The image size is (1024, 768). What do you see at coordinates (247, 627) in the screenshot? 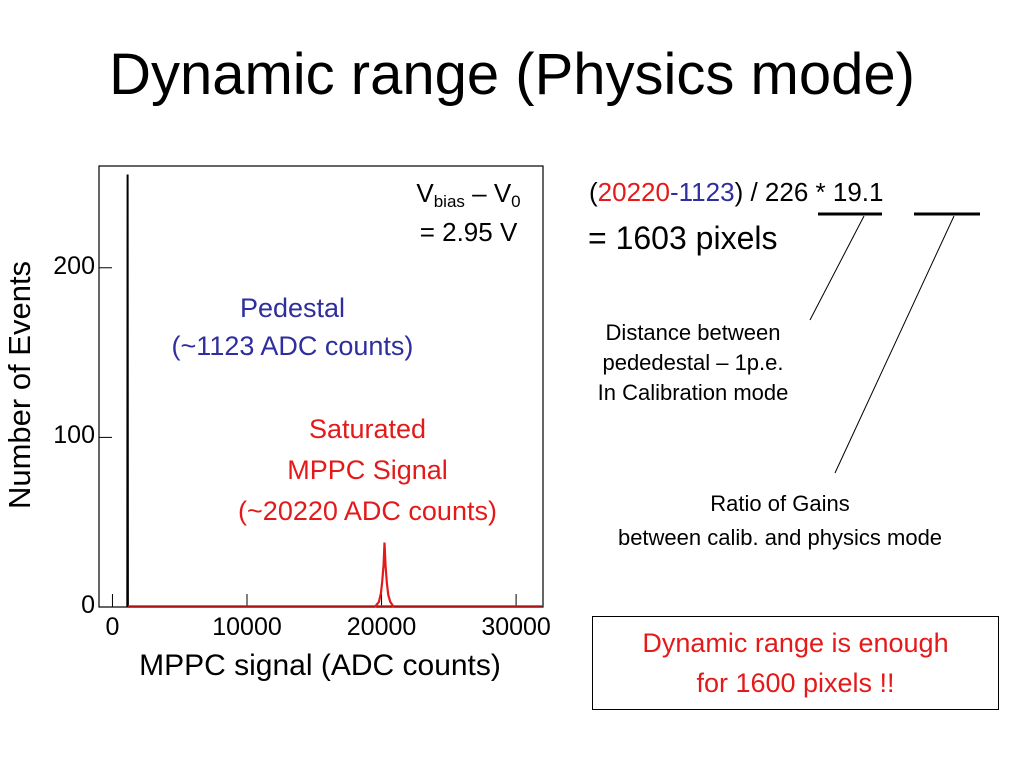
I see `x-tick-label: 10000` at bounding box center [247, 627].